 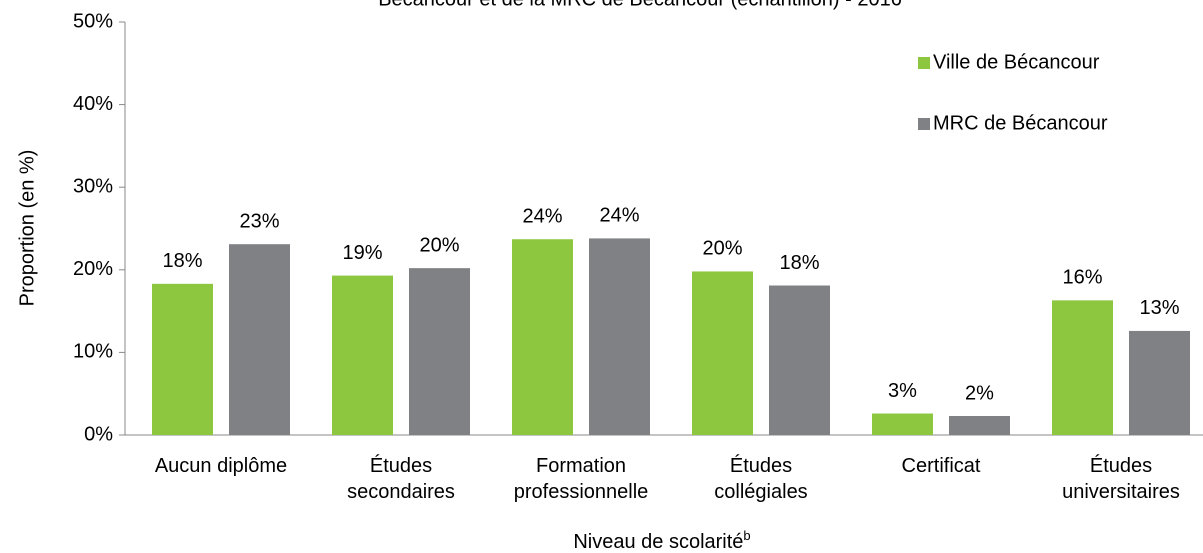 What do you see at coordinates (401, 478) in the screenshot?
I see `x-tick-label: Études secondaires` at bounding box center [401, 478].